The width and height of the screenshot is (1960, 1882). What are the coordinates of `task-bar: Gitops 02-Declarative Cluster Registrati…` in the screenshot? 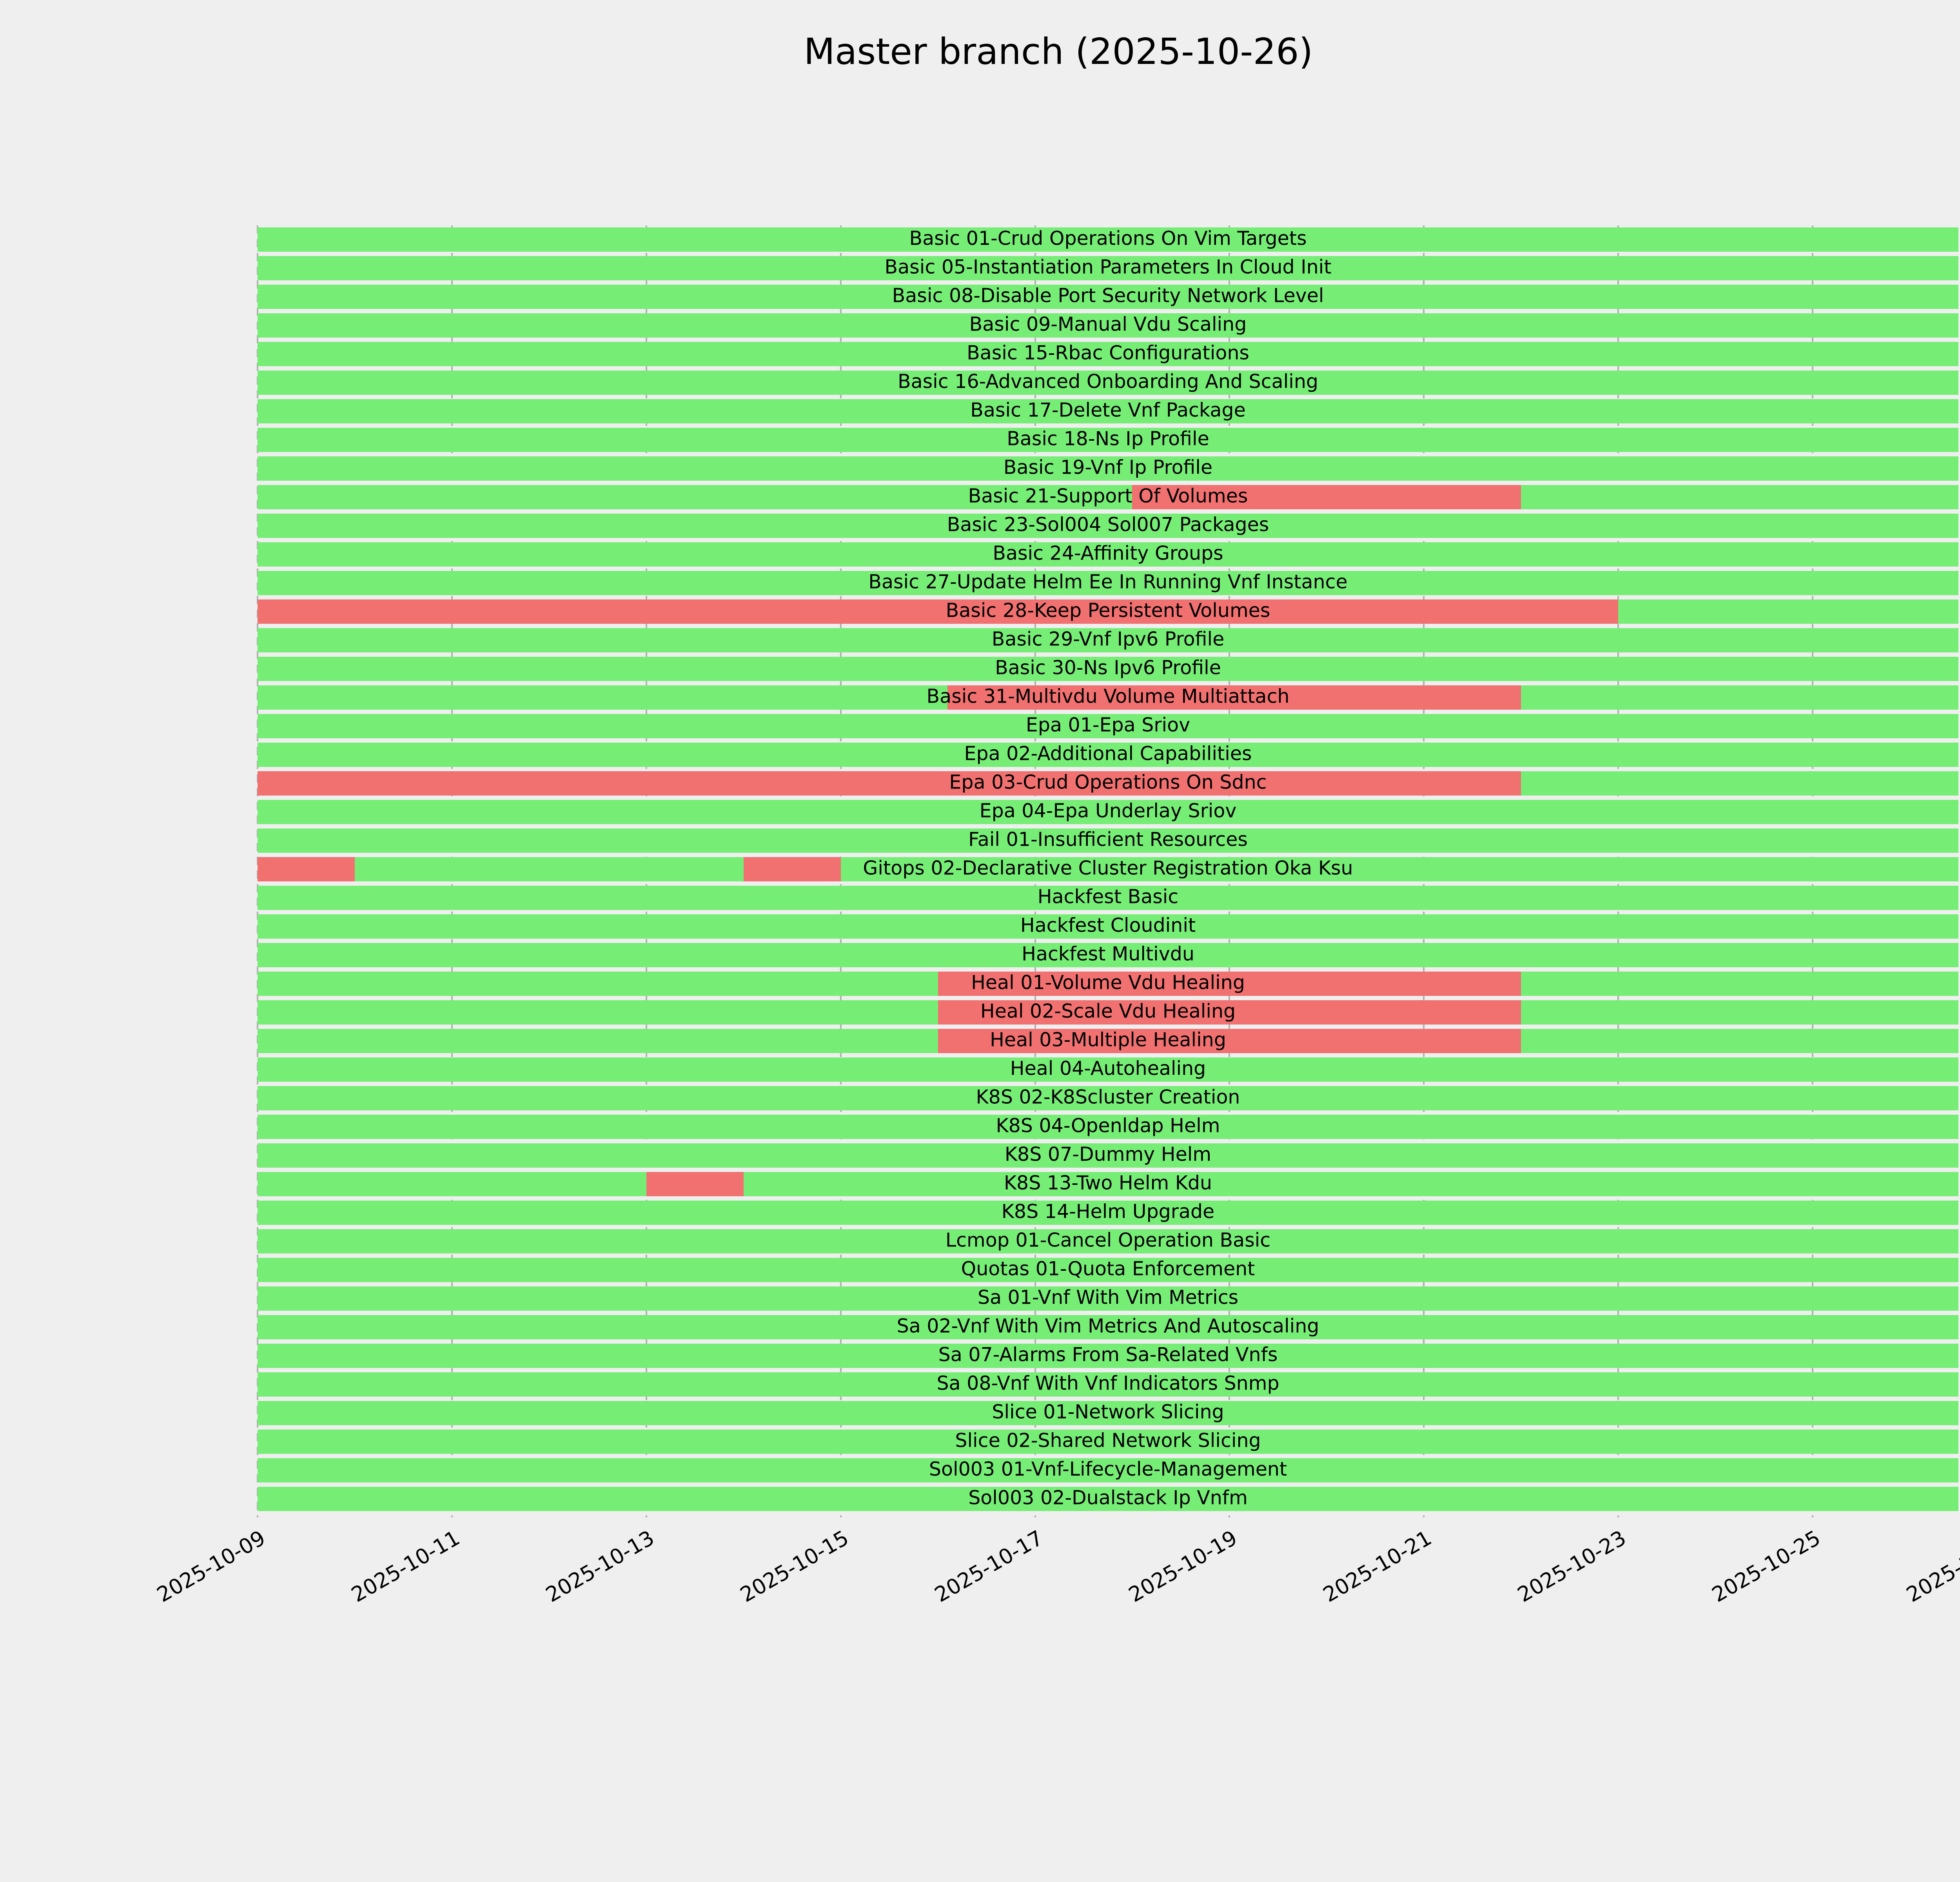 It's located at (1108, 869).